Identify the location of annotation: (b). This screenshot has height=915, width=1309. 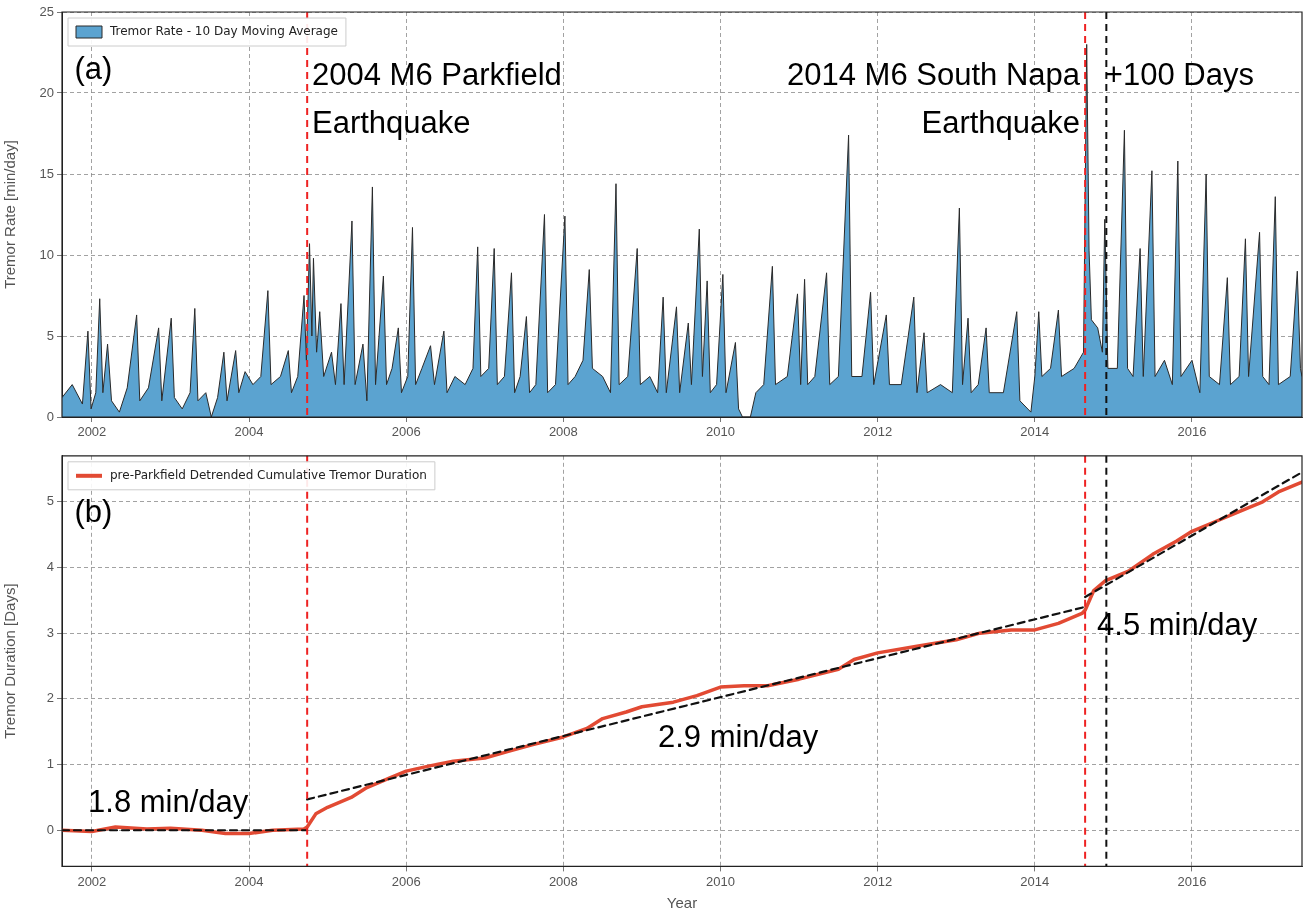
(93, 512).